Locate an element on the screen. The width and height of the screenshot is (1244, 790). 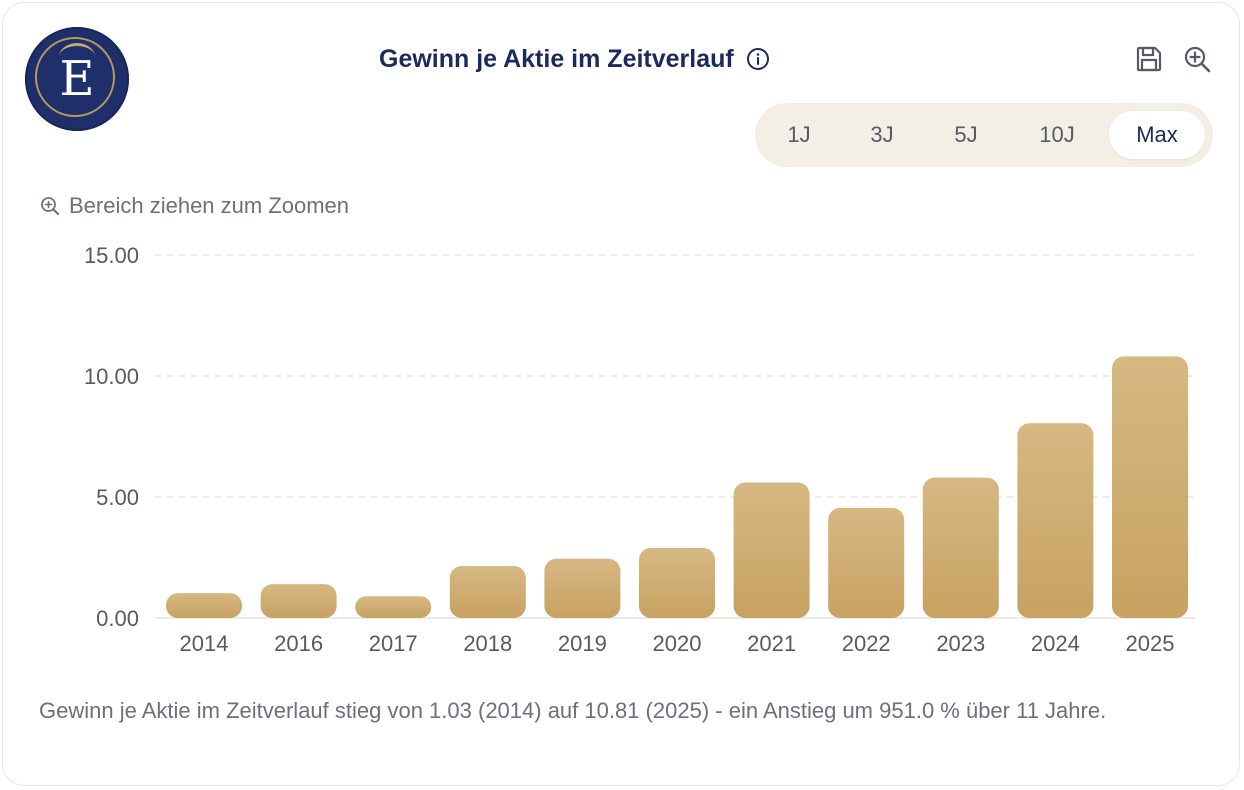
x-tick-label: 2017 is located at coordinates (393, 643).